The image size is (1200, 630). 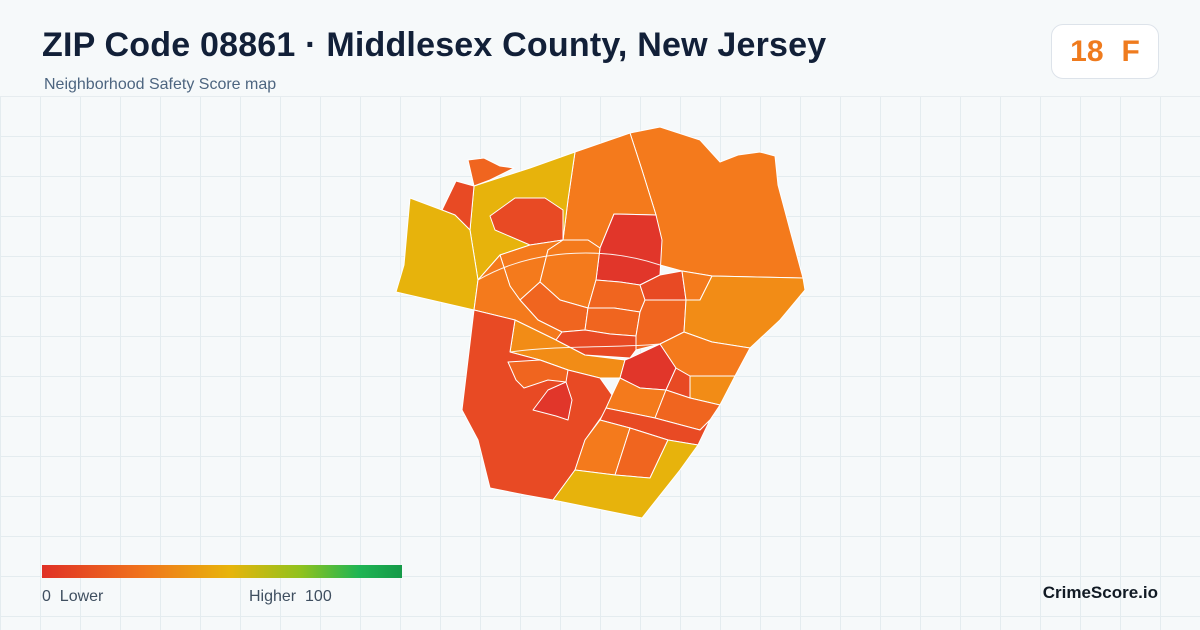 What do you see at coordinates (81, 596) in the screenshot?
I see `legend-low-text: Lower` at bounding box center [81, 596].